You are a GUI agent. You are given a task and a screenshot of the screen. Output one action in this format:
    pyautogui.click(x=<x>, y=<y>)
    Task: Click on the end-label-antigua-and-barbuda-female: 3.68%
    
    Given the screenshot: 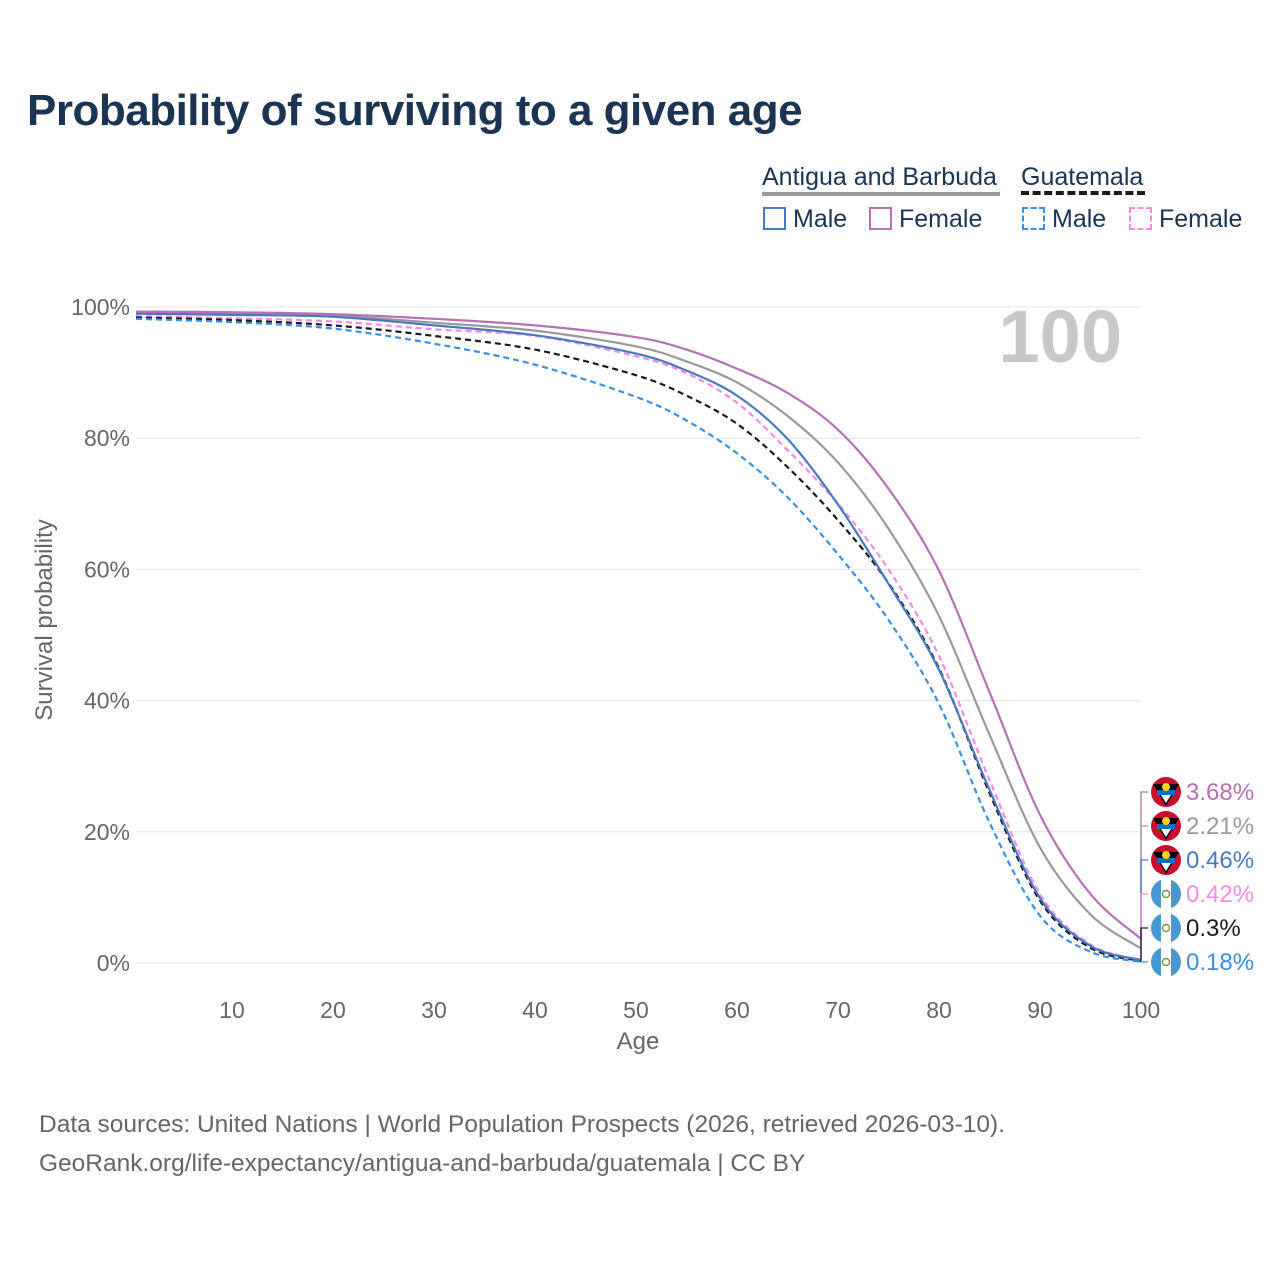 What is the action you would take?
    pyautogui.click(x=1220, y=792)
    